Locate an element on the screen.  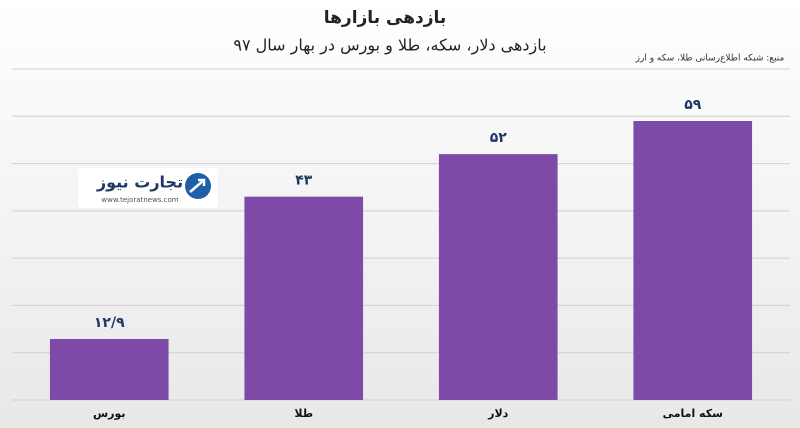
logo-url: www.tejoratnews.com is located at coordinates (139, 200).